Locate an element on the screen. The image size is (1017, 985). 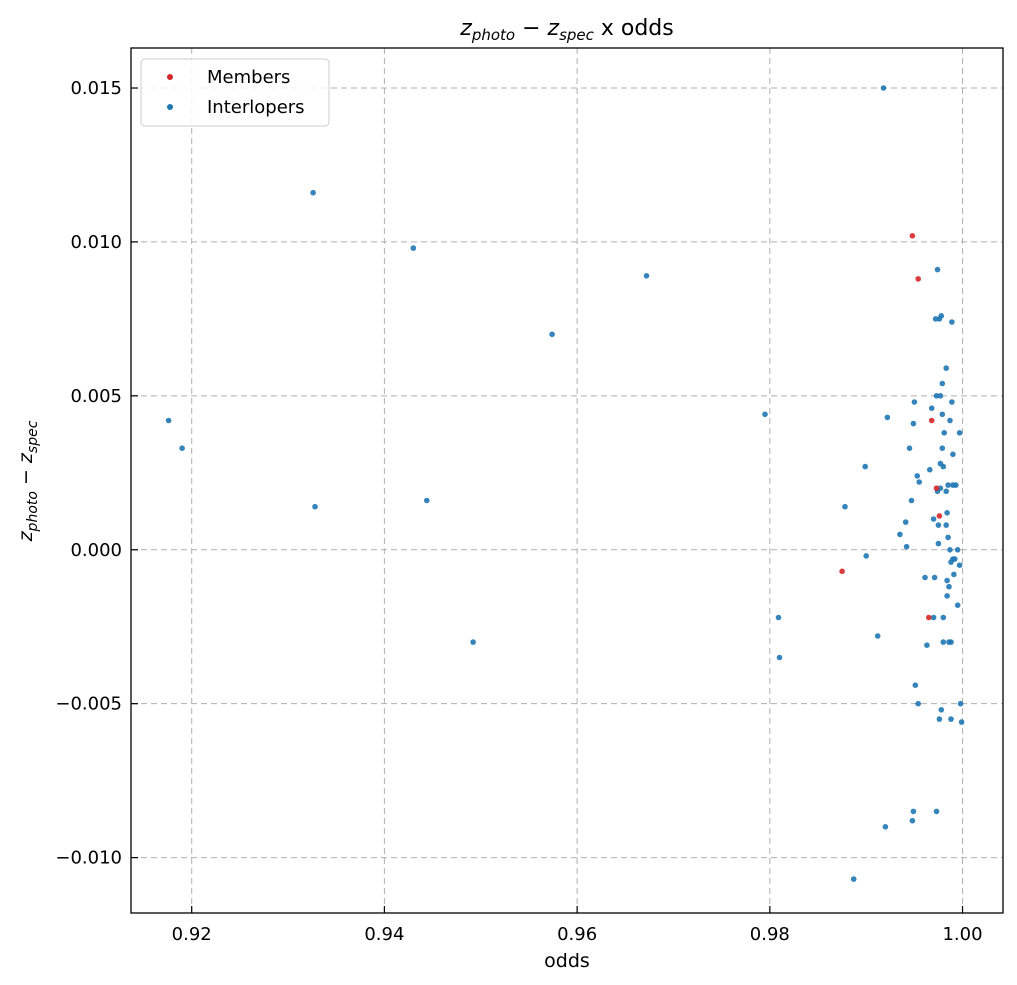
x-axis-label: odds is located at coordinates (567, 961).